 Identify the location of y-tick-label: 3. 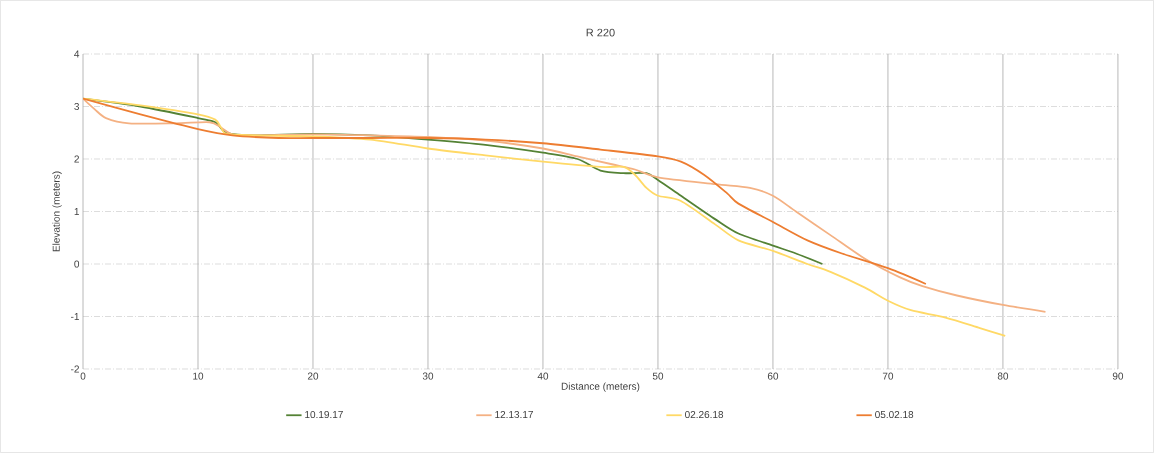
(77, 106).